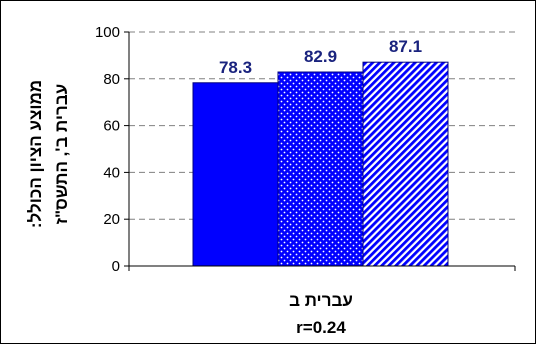  Describe the element at coordinates (321, 300) in the screenshot. I see `x-axis-category-label: עברית ב` at that location.